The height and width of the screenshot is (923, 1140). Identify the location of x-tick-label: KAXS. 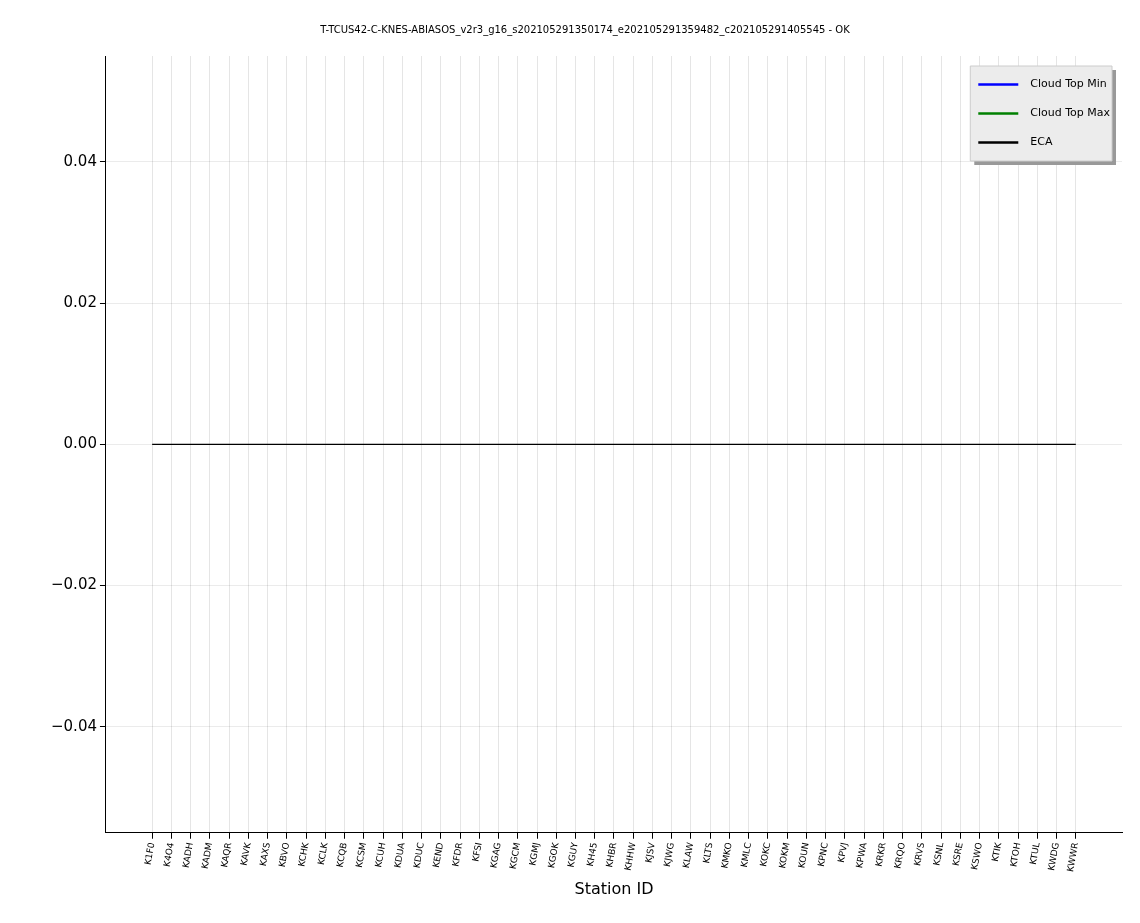
(264, 854).